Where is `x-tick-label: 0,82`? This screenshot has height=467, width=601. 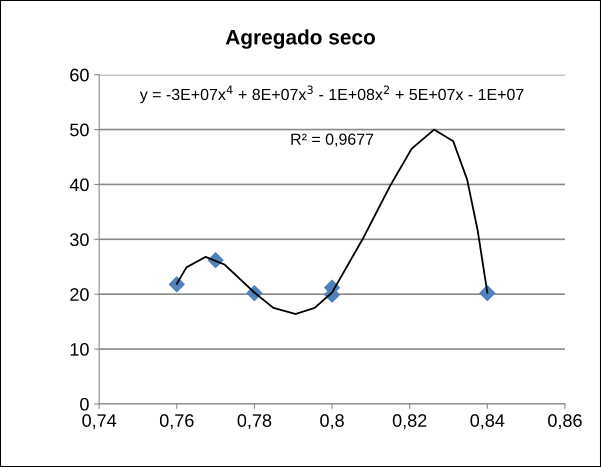
x-tick-label: 0,82 is located at coordinates (409, 422).